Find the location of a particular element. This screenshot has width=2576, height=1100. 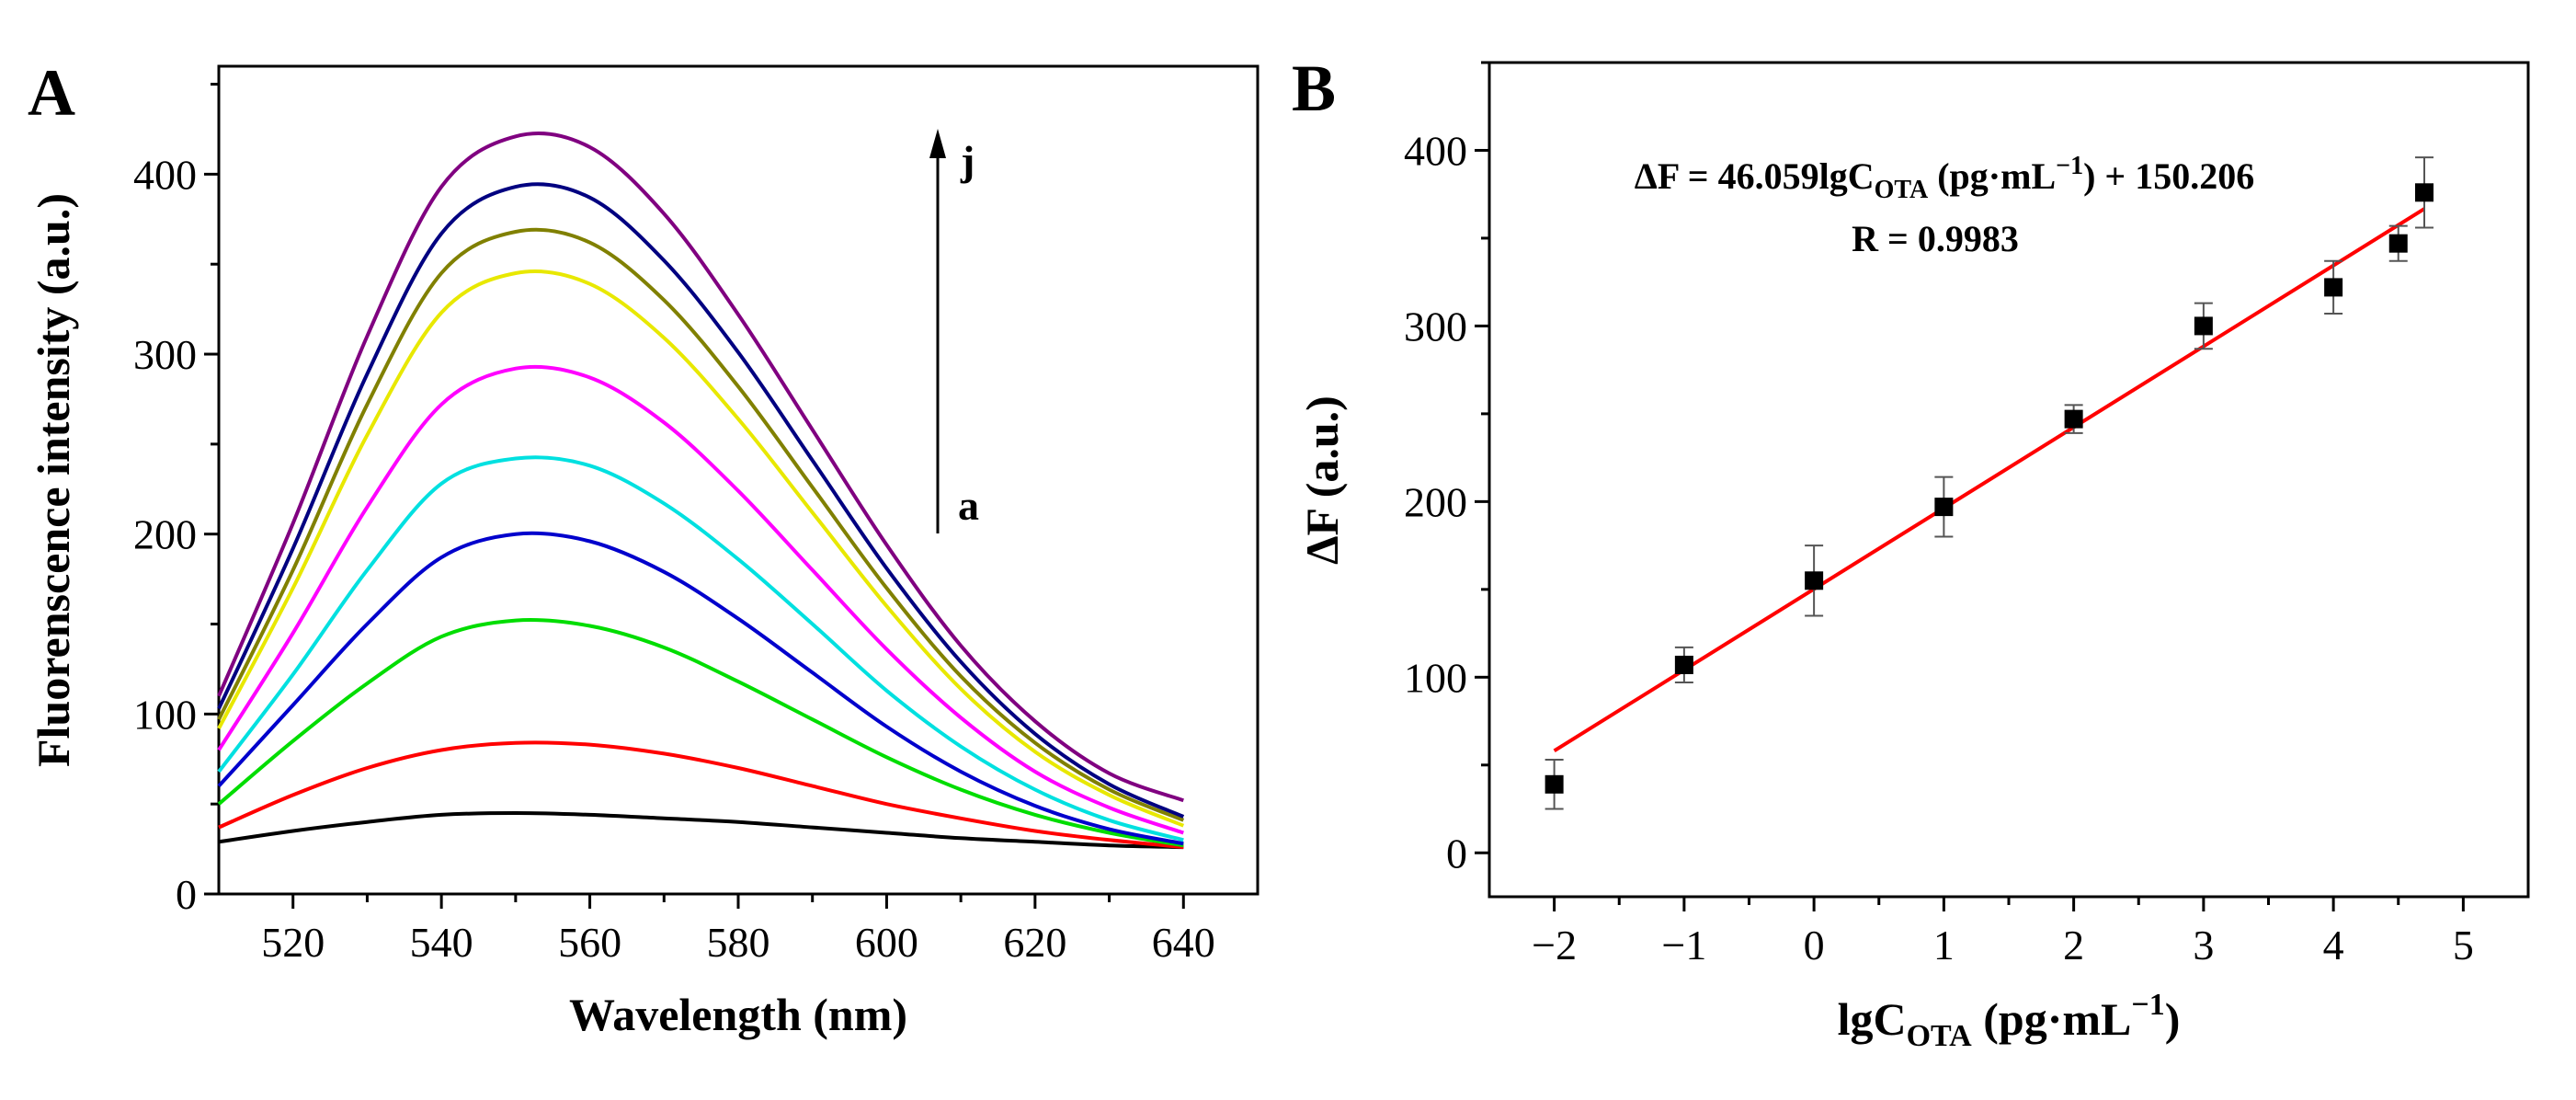

panel-a-label: A is located at coordinates (51, 93).